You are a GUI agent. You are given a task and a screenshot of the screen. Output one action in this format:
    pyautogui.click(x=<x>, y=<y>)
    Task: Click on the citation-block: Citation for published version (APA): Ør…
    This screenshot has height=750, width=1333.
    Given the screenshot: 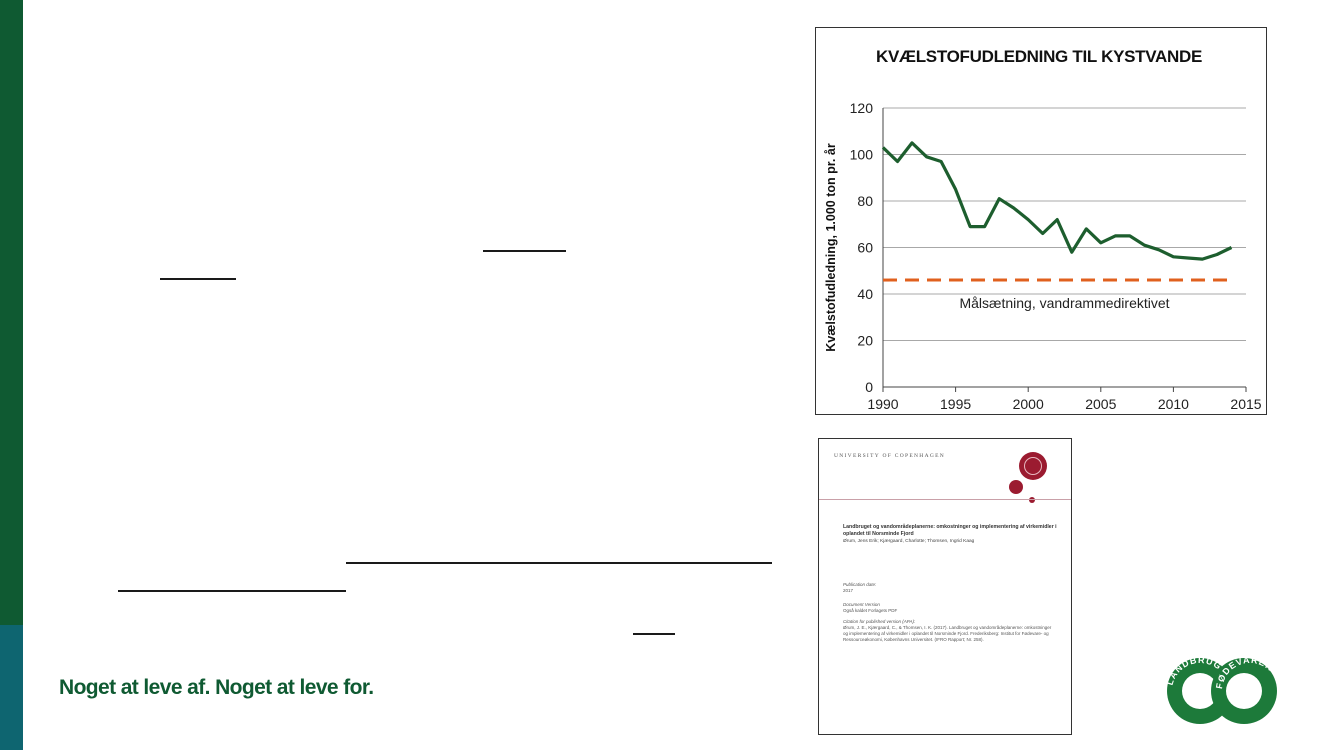 What is the action you would take?
    pyautogui.click(x=948, y=630)
    